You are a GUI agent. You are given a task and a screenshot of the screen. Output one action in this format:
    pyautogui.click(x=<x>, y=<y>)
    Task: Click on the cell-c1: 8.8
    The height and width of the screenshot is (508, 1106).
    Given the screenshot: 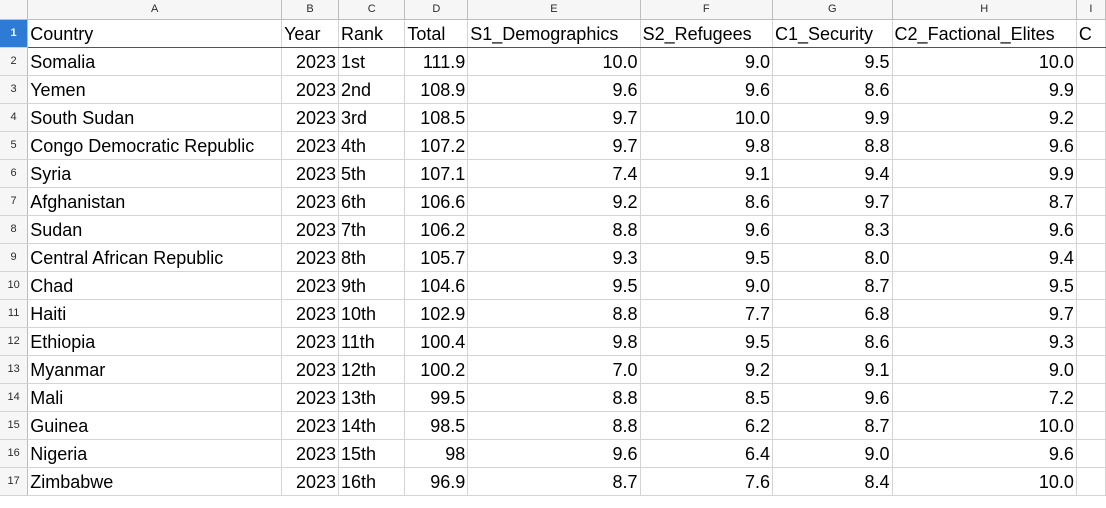 What is the action you would take?
    pyautogui.click(x=832, y=145)
    